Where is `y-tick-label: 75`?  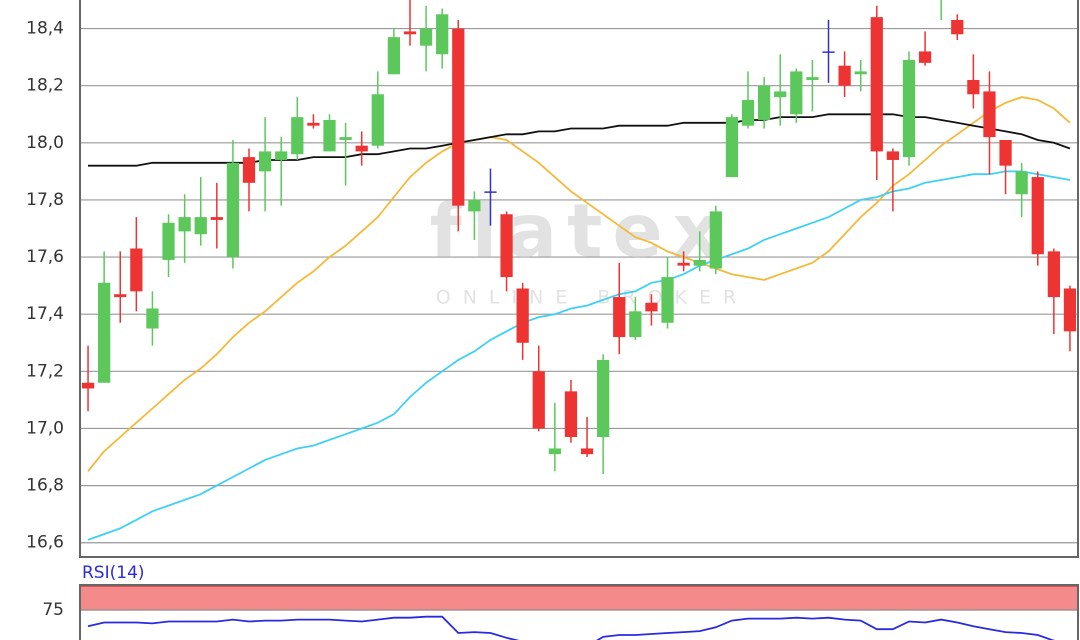
y-tick-label: 75 is located at coordinates (53, 610).